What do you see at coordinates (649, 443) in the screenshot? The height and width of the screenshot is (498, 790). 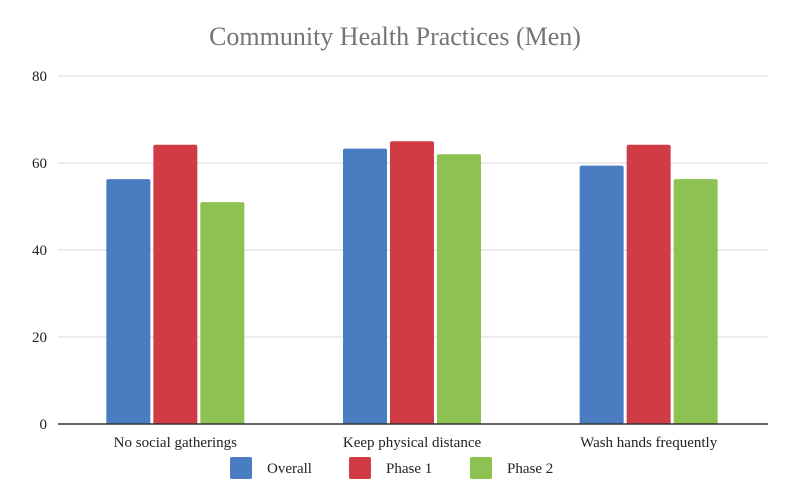 I see `x-category-label: Wash hands frequently` at bounding box center [649, 443].